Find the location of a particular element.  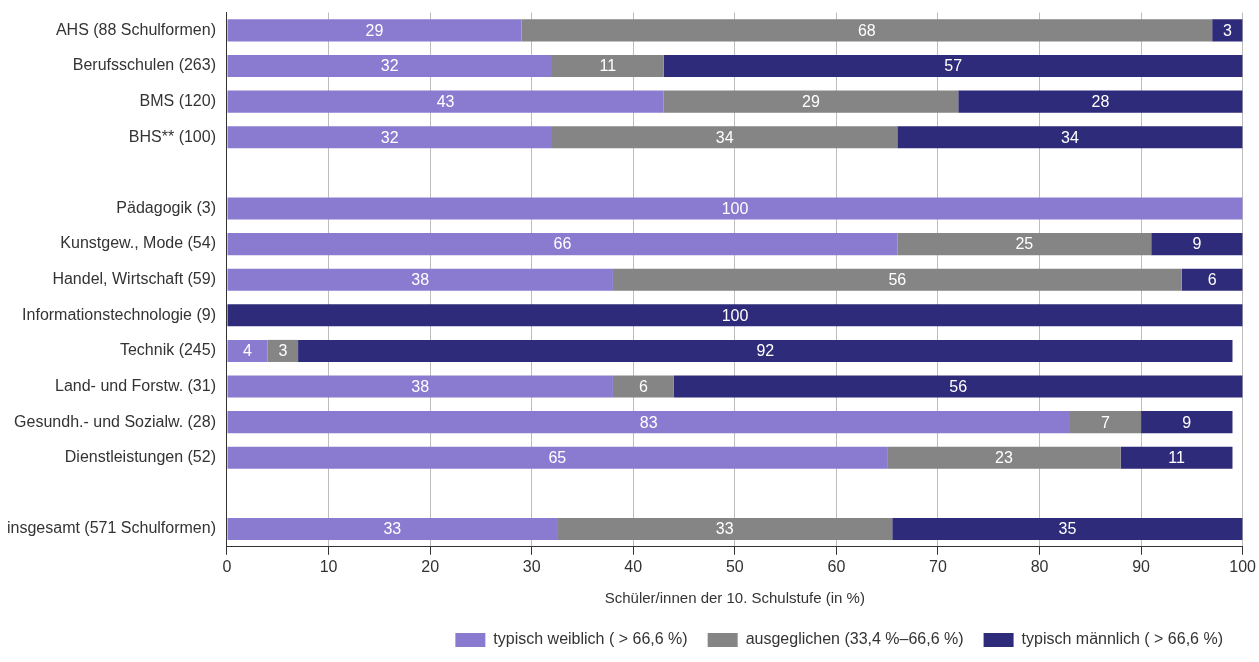

data-label: 57 is located at coordinates (953, 66).